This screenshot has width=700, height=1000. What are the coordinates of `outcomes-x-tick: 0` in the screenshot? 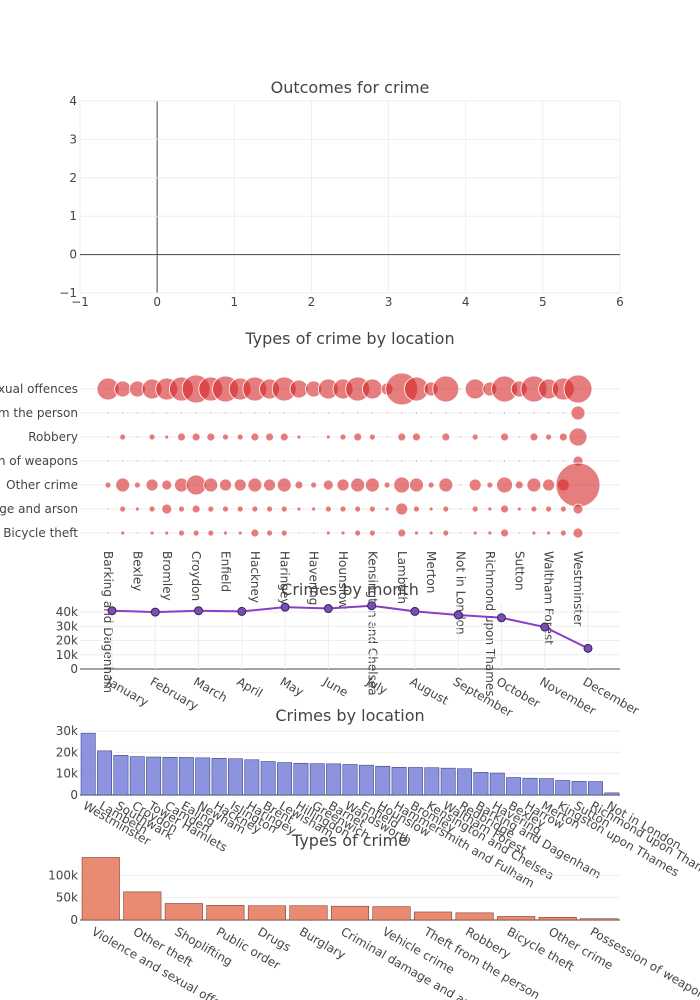 It's located at (157, 302).